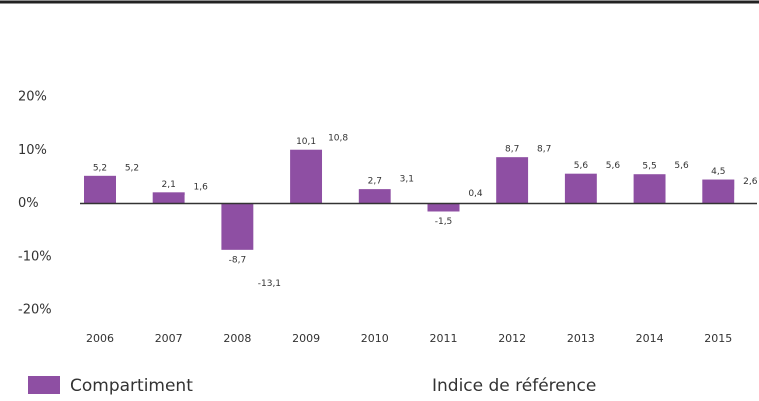 This screenshot has height=401, width=759. Describe the element at coordinates (169, 338) in the screenshot. I see `x-tick-label: 2007` at that location.